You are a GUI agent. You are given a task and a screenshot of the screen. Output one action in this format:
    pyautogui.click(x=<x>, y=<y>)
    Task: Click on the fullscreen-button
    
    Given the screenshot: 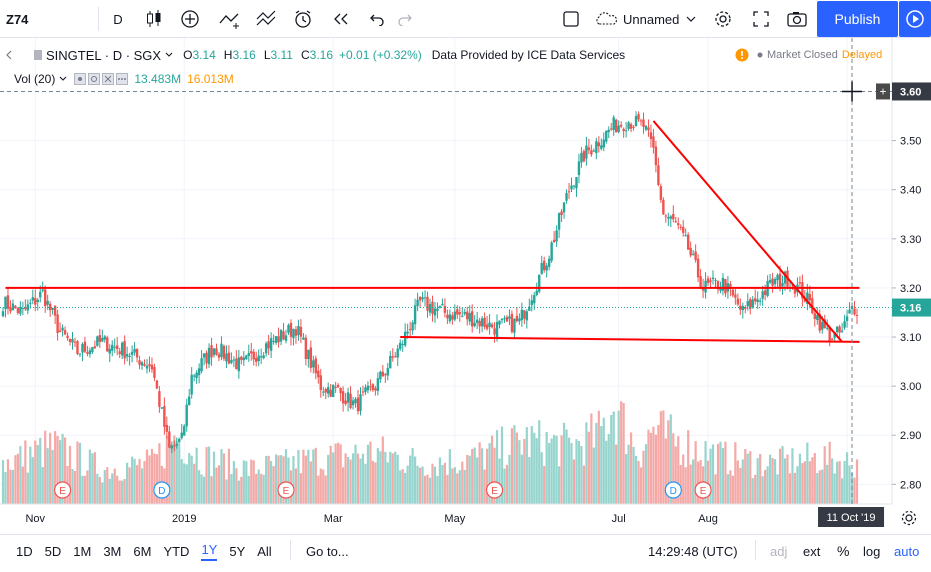 What is the action you would take?
    pyautogui.click(x=761, y=19)
    